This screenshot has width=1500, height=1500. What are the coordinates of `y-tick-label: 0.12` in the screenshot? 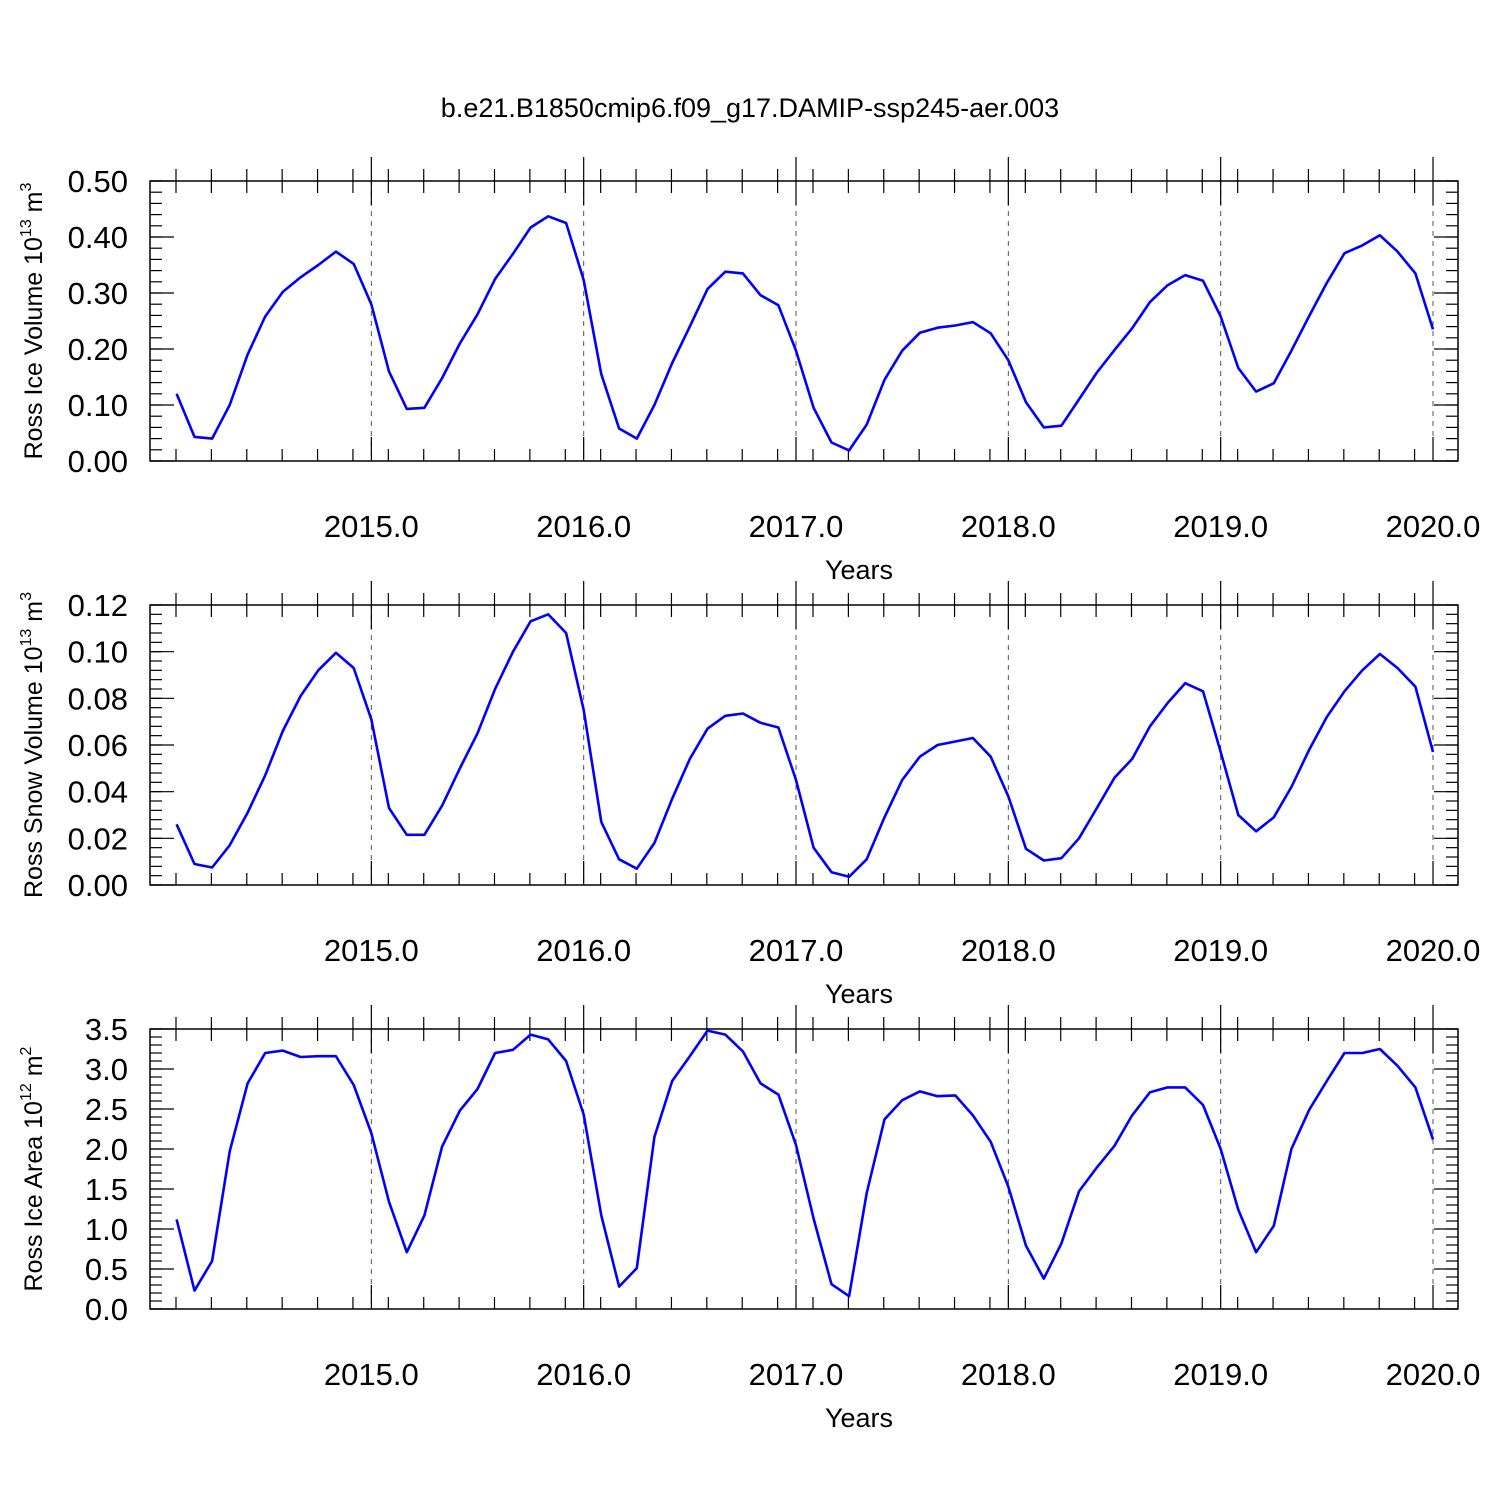 It's located at (98, 605).